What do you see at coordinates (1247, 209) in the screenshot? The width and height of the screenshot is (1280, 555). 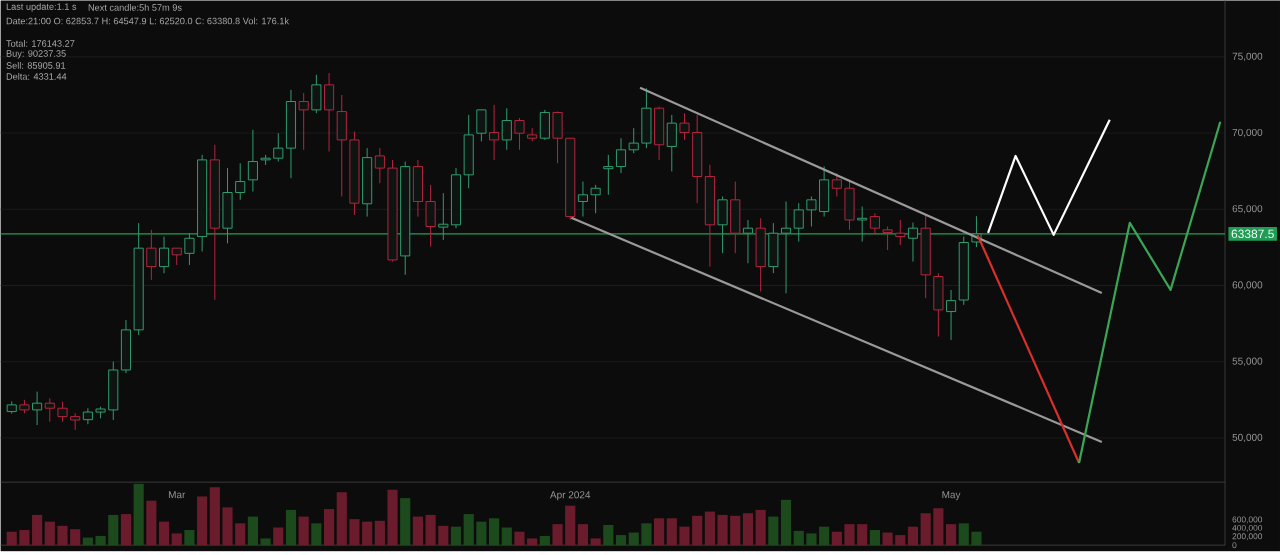 I see `y-tick-label: 65,000` at bounding box center [1247, 209].